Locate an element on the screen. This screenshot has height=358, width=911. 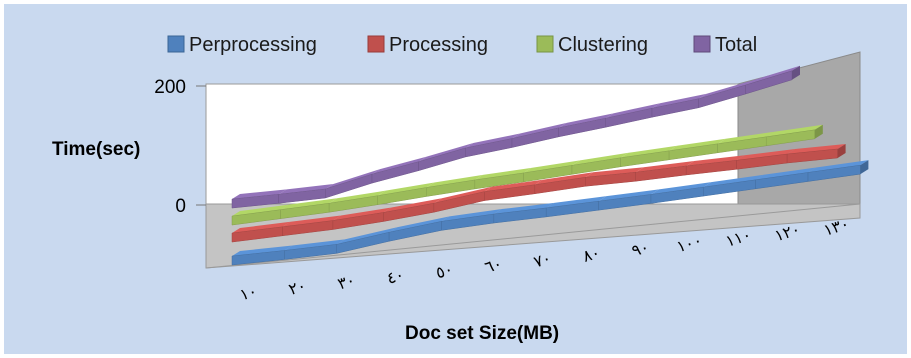
x-tick-label: ١٠٠ is located at coordinates (689, 243).